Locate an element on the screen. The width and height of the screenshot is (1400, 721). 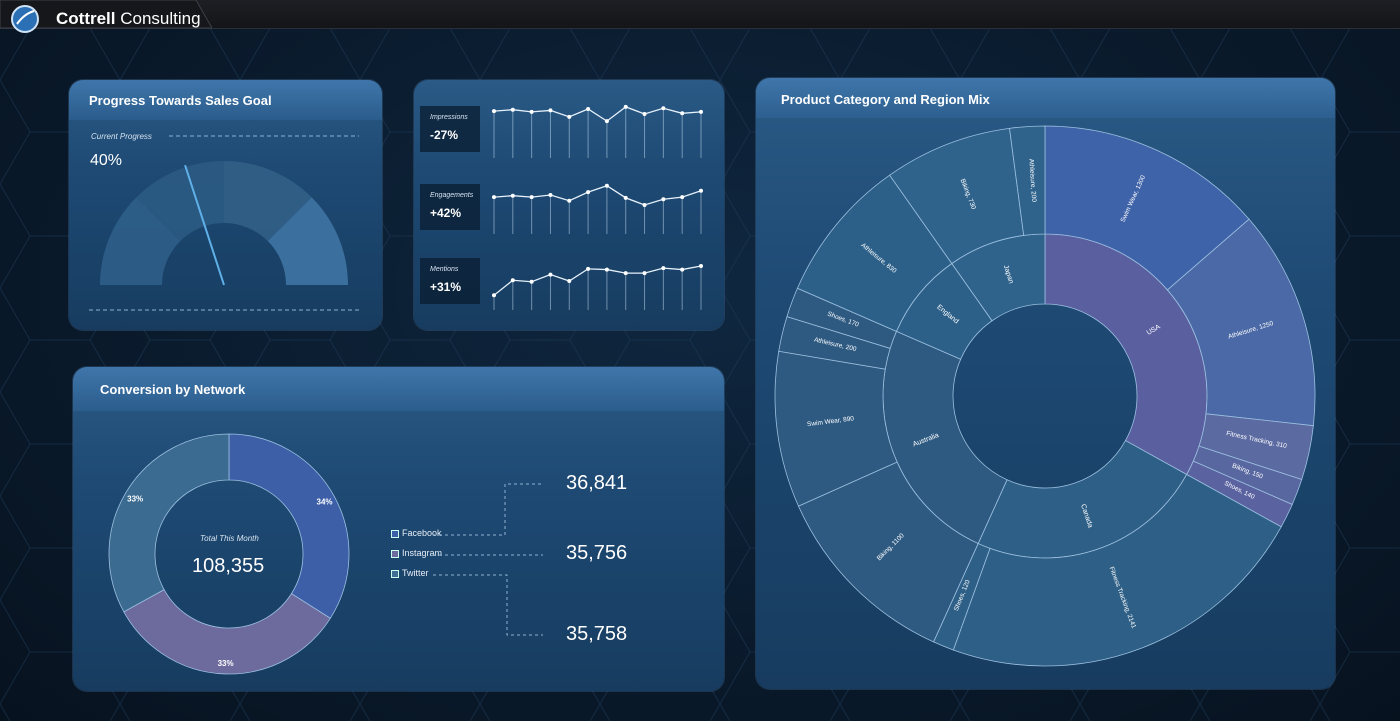
sparkline-impressions is located at coordinates (597, 131).